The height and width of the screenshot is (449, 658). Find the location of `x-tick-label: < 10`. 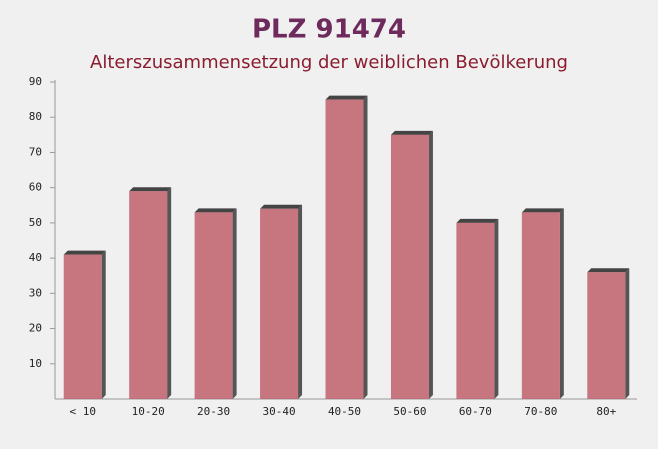

x-tick-label: < 10 is located at coordinates (82, 411).